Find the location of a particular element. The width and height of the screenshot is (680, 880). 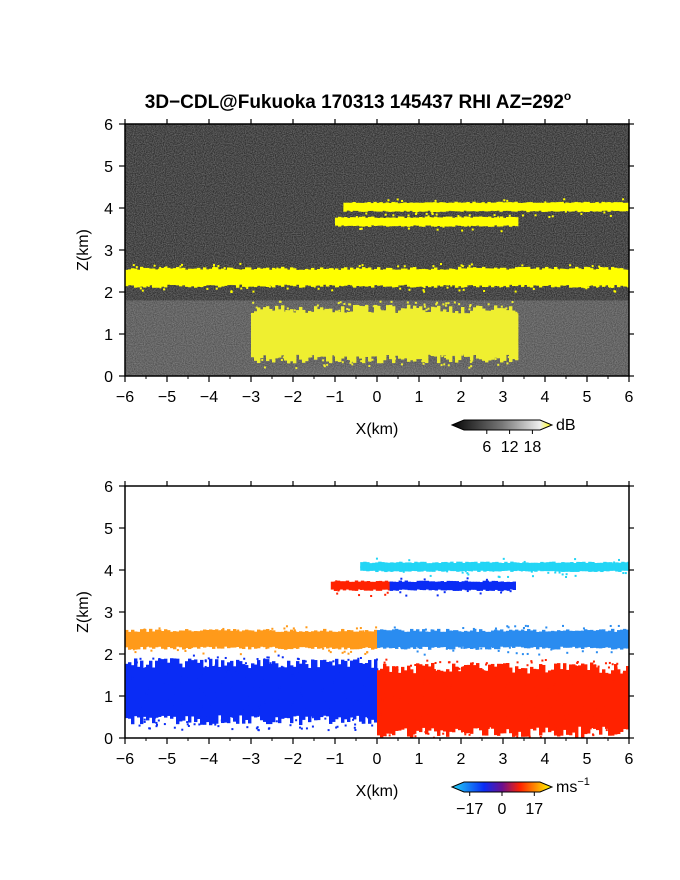

velocity-colorbar-tick-label: 0 is located at coordinates (502, 809).